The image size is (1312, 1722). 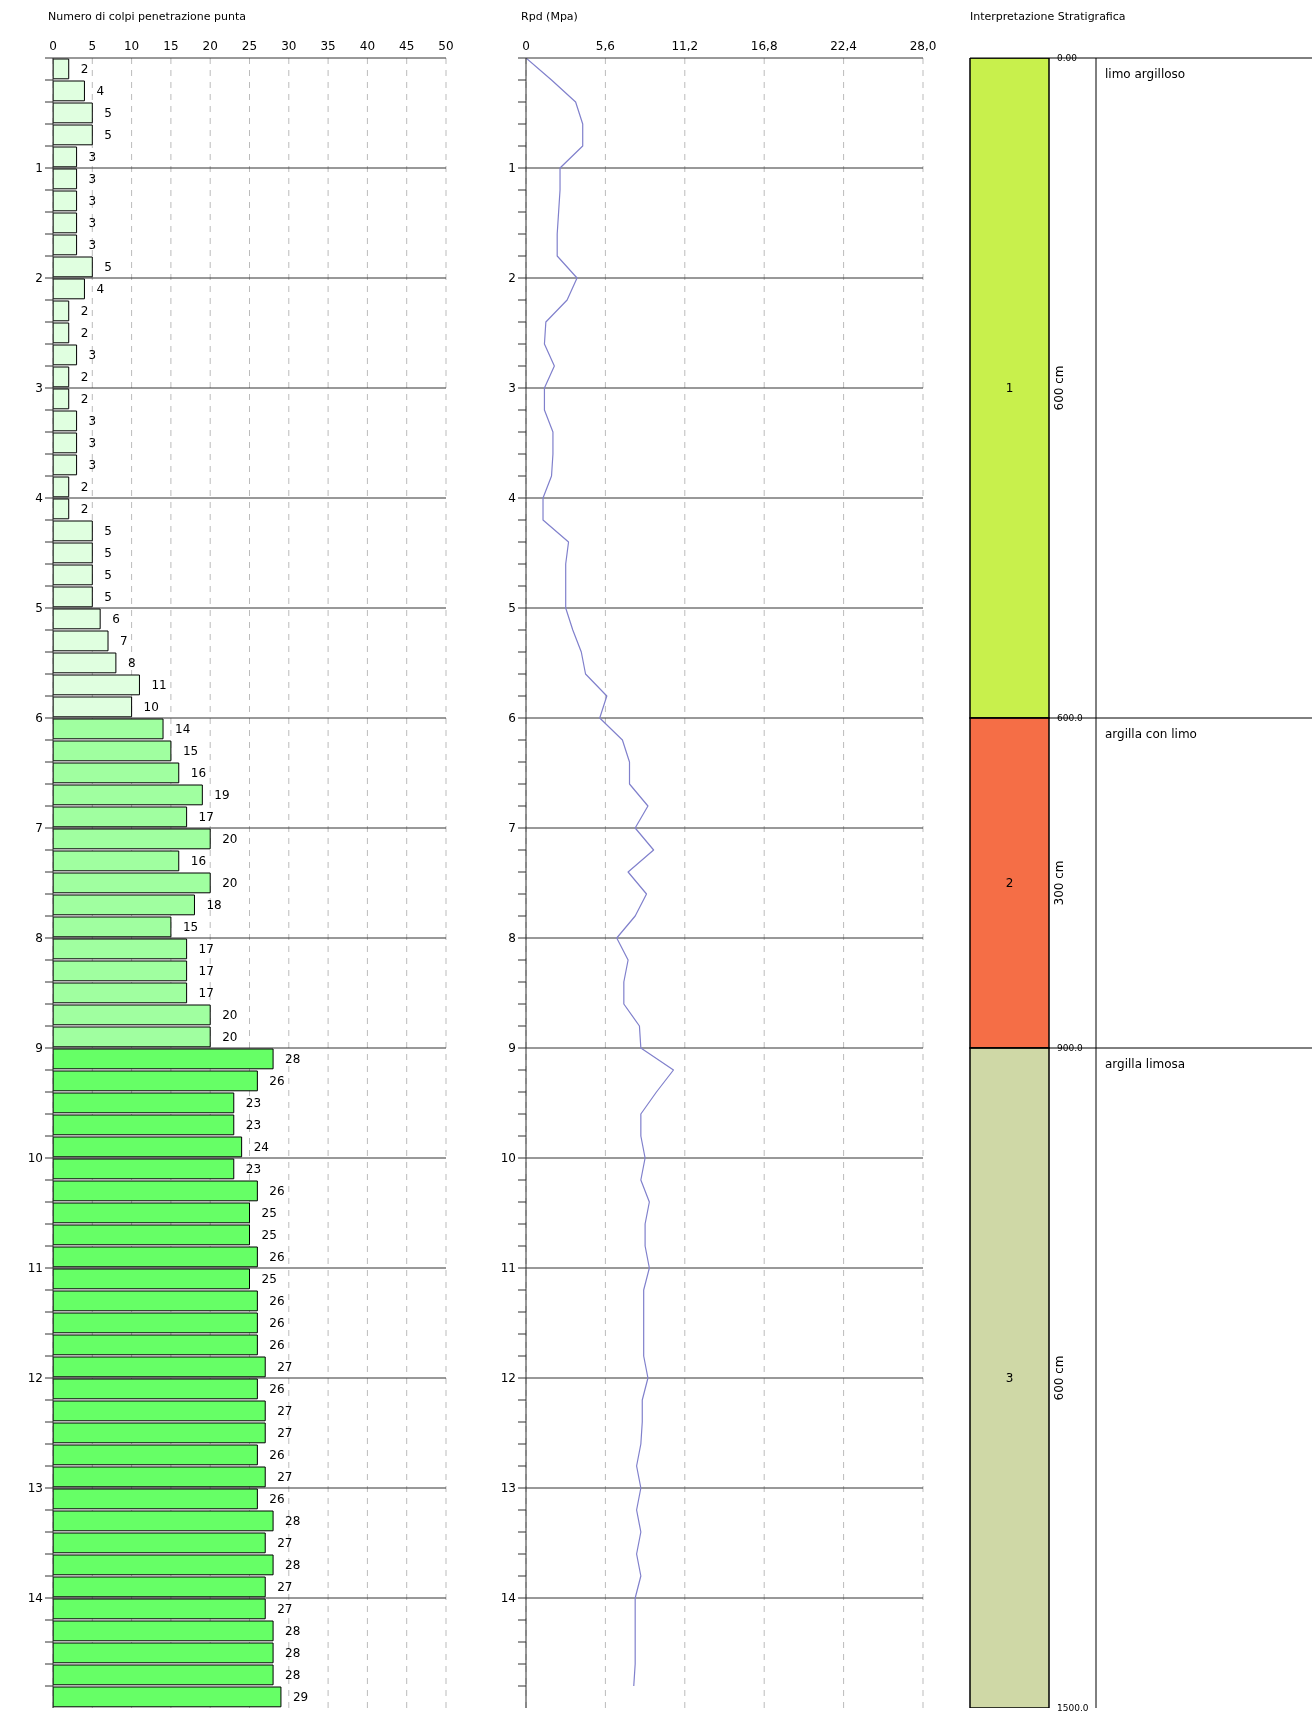 I want to click on y-tick-label: 11, so click(x=508, y=1268).